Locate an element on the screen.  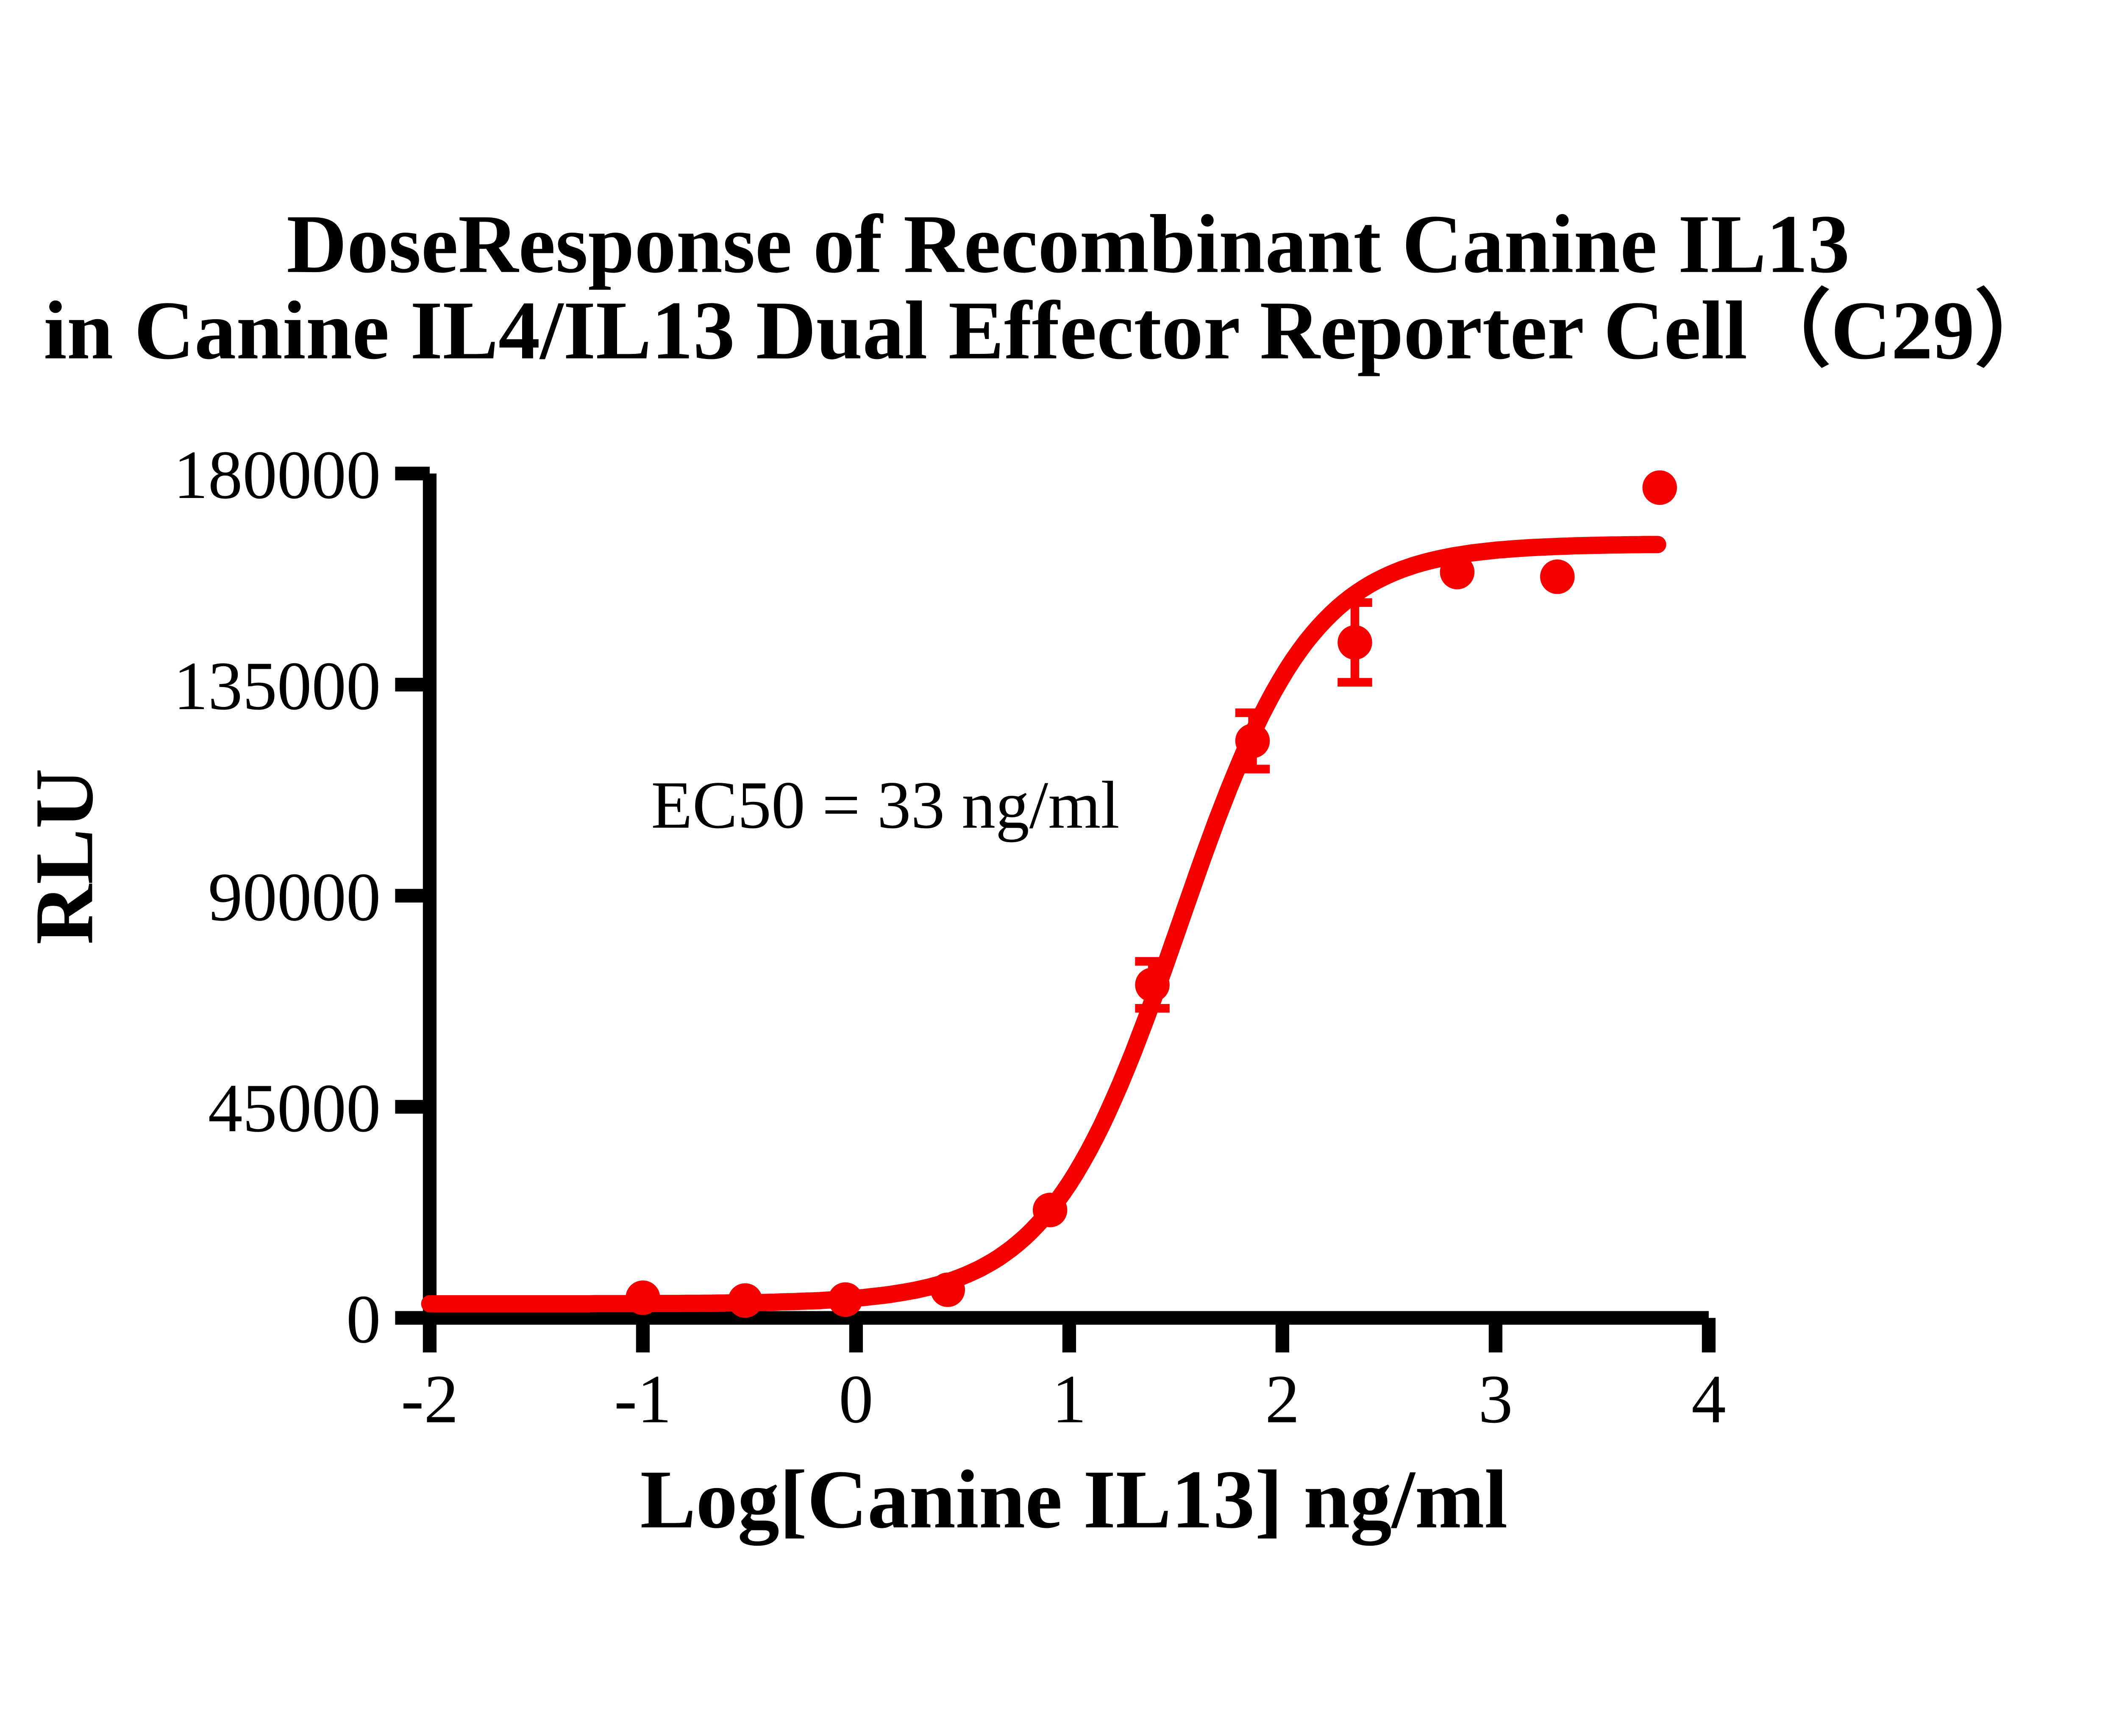
x-tick-label: 3 is located at coordinates (1495, 1399).